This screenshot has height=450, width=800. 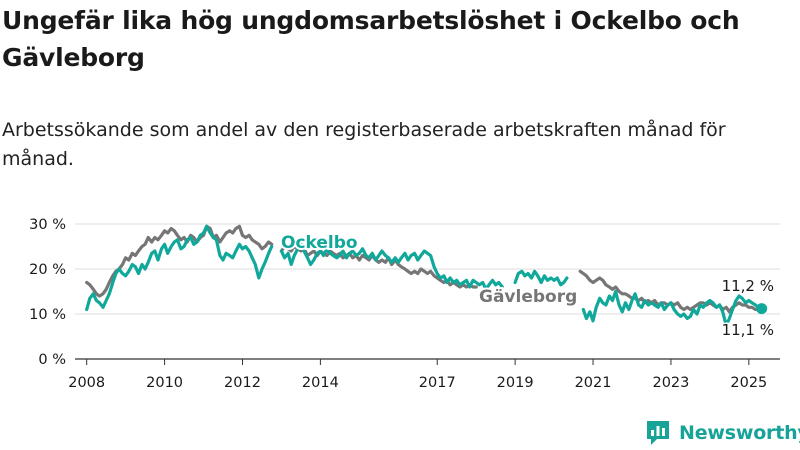 What do you see at coordinates (658, 433) in the screenshot?
I see `newsworthy-logo-icon` at bounding box center [658, 433].